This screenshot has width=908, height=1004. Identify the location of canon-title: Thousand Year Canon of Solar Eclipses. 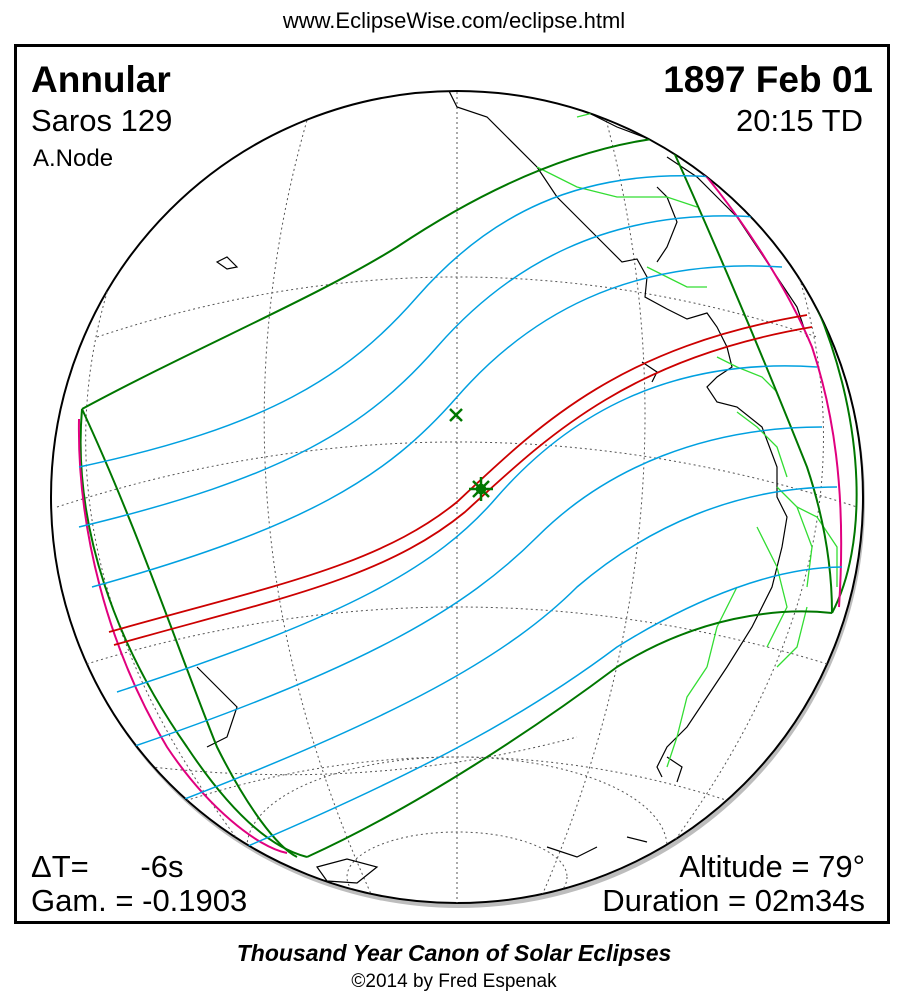
(454, 953).